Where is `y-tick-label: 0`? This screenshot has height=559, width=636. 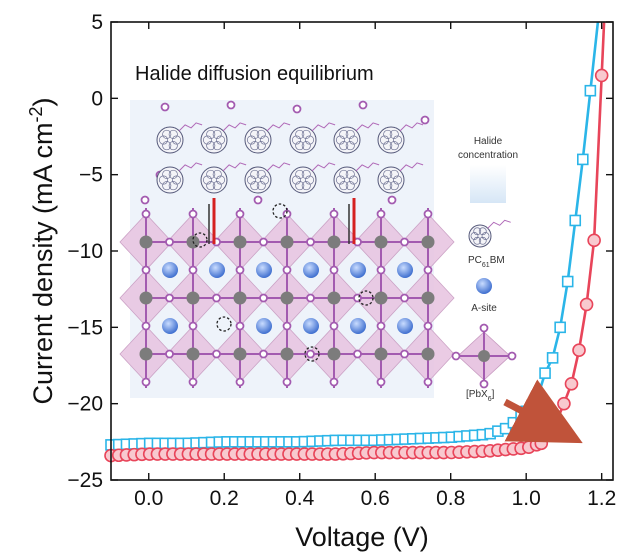
y-tick-label: 0 is located at coordinates (97, 98).